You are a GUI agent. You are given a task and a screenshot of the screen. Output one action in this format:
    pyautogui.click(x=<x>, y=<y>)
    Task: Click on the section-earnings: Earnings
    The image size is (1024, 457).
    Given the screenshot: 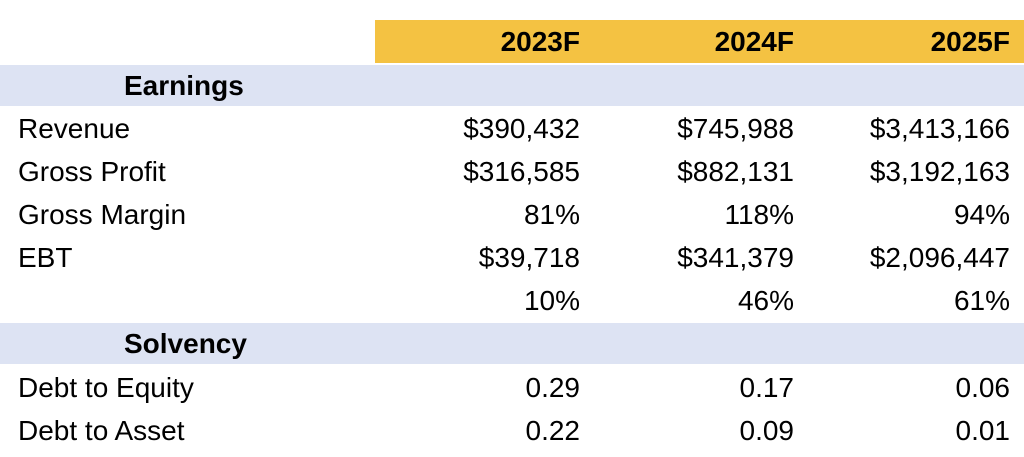 What is the action you would take?
    pyautogui.click(x=512, y=85)
    